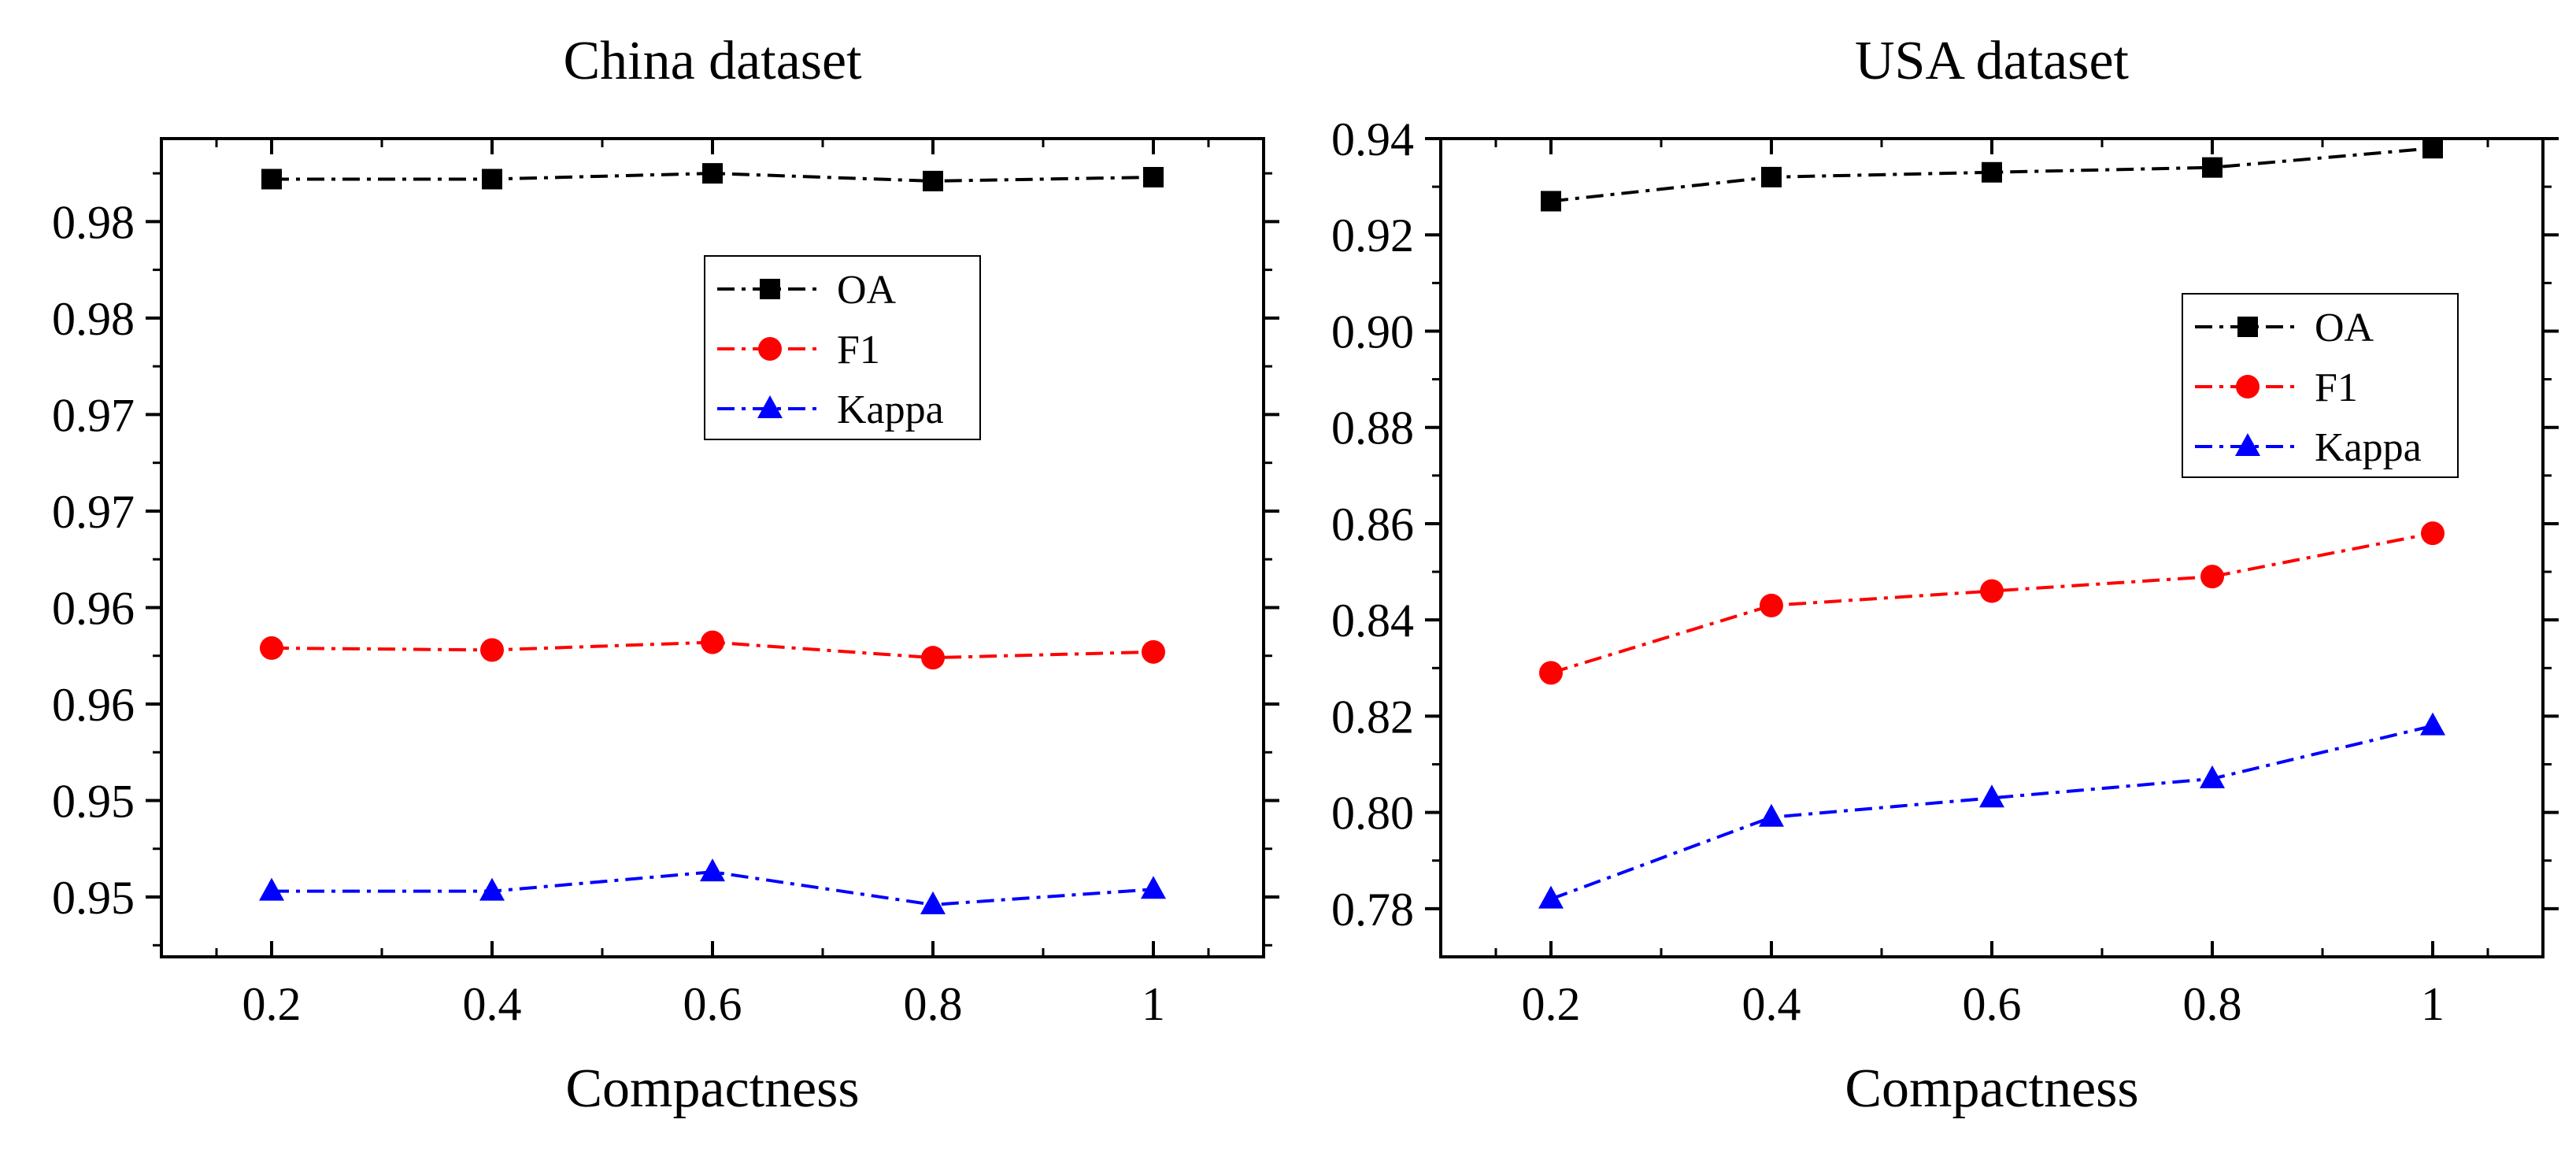  Describe the element at coordinates (1372, 235) in the screenshot. I see `y-tick-label: 0.92` at that location.